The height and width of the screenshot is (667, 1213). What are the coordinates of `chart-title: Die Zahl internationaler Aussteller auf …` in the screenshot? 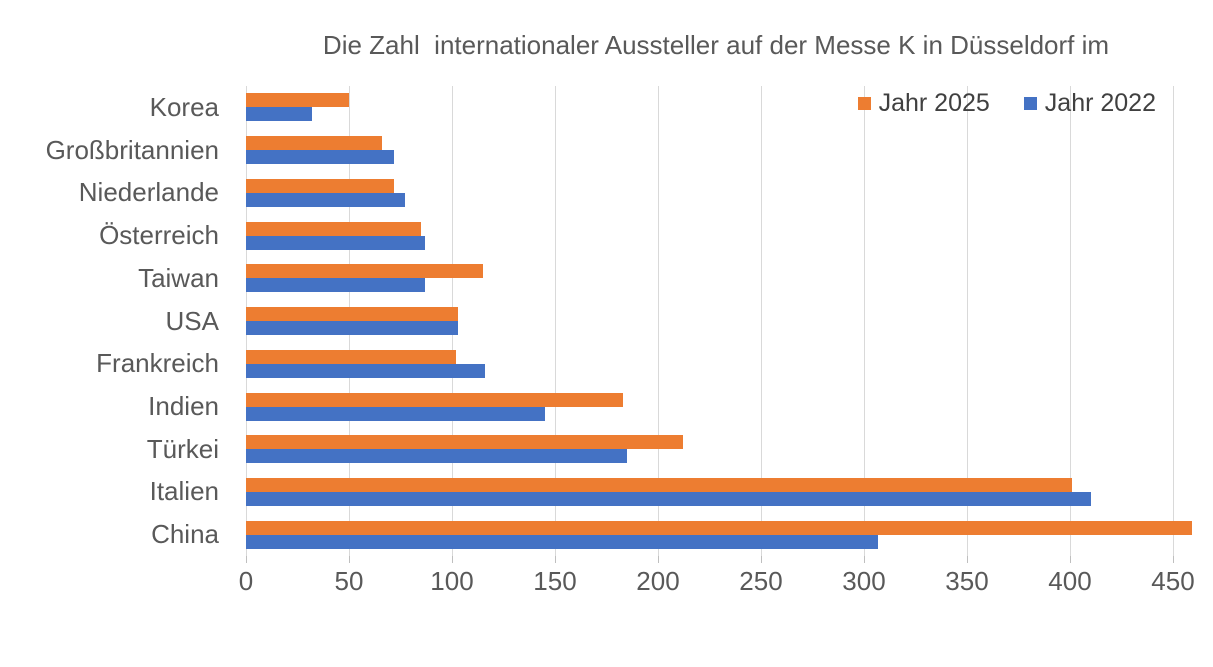 It's located at (716, 45).